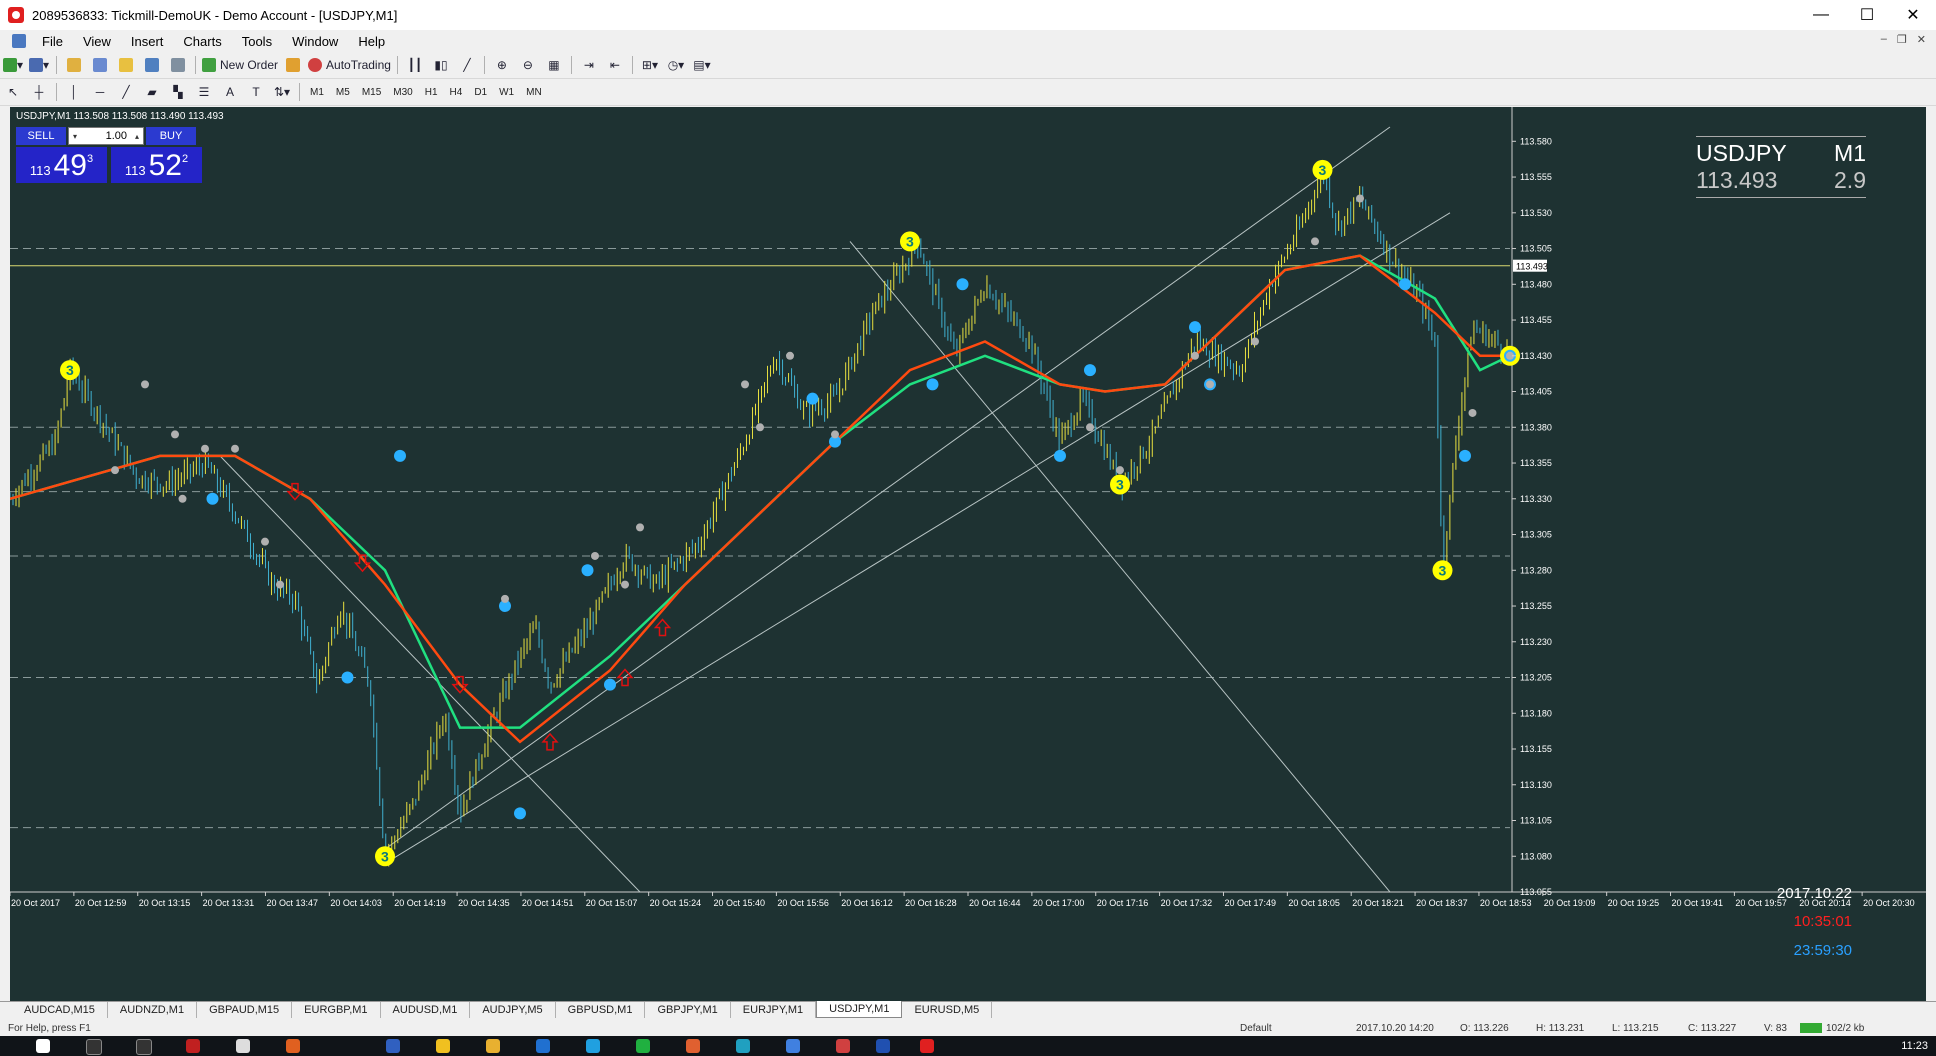 This screenshot has width=1936, height=1056. I want to click on chart-shift-icon: ⇤, so click(614, 65).